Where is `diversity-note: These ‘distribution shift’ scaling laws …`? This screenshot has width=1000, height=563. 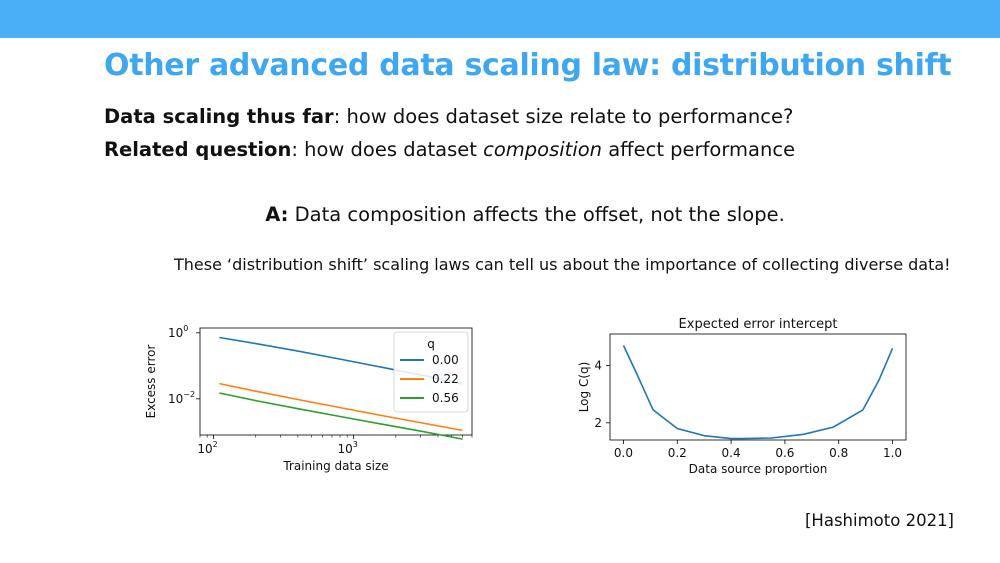
diversity-note: These ‘distribution shift’ scaling laws … is located at coordinates (562, 264).